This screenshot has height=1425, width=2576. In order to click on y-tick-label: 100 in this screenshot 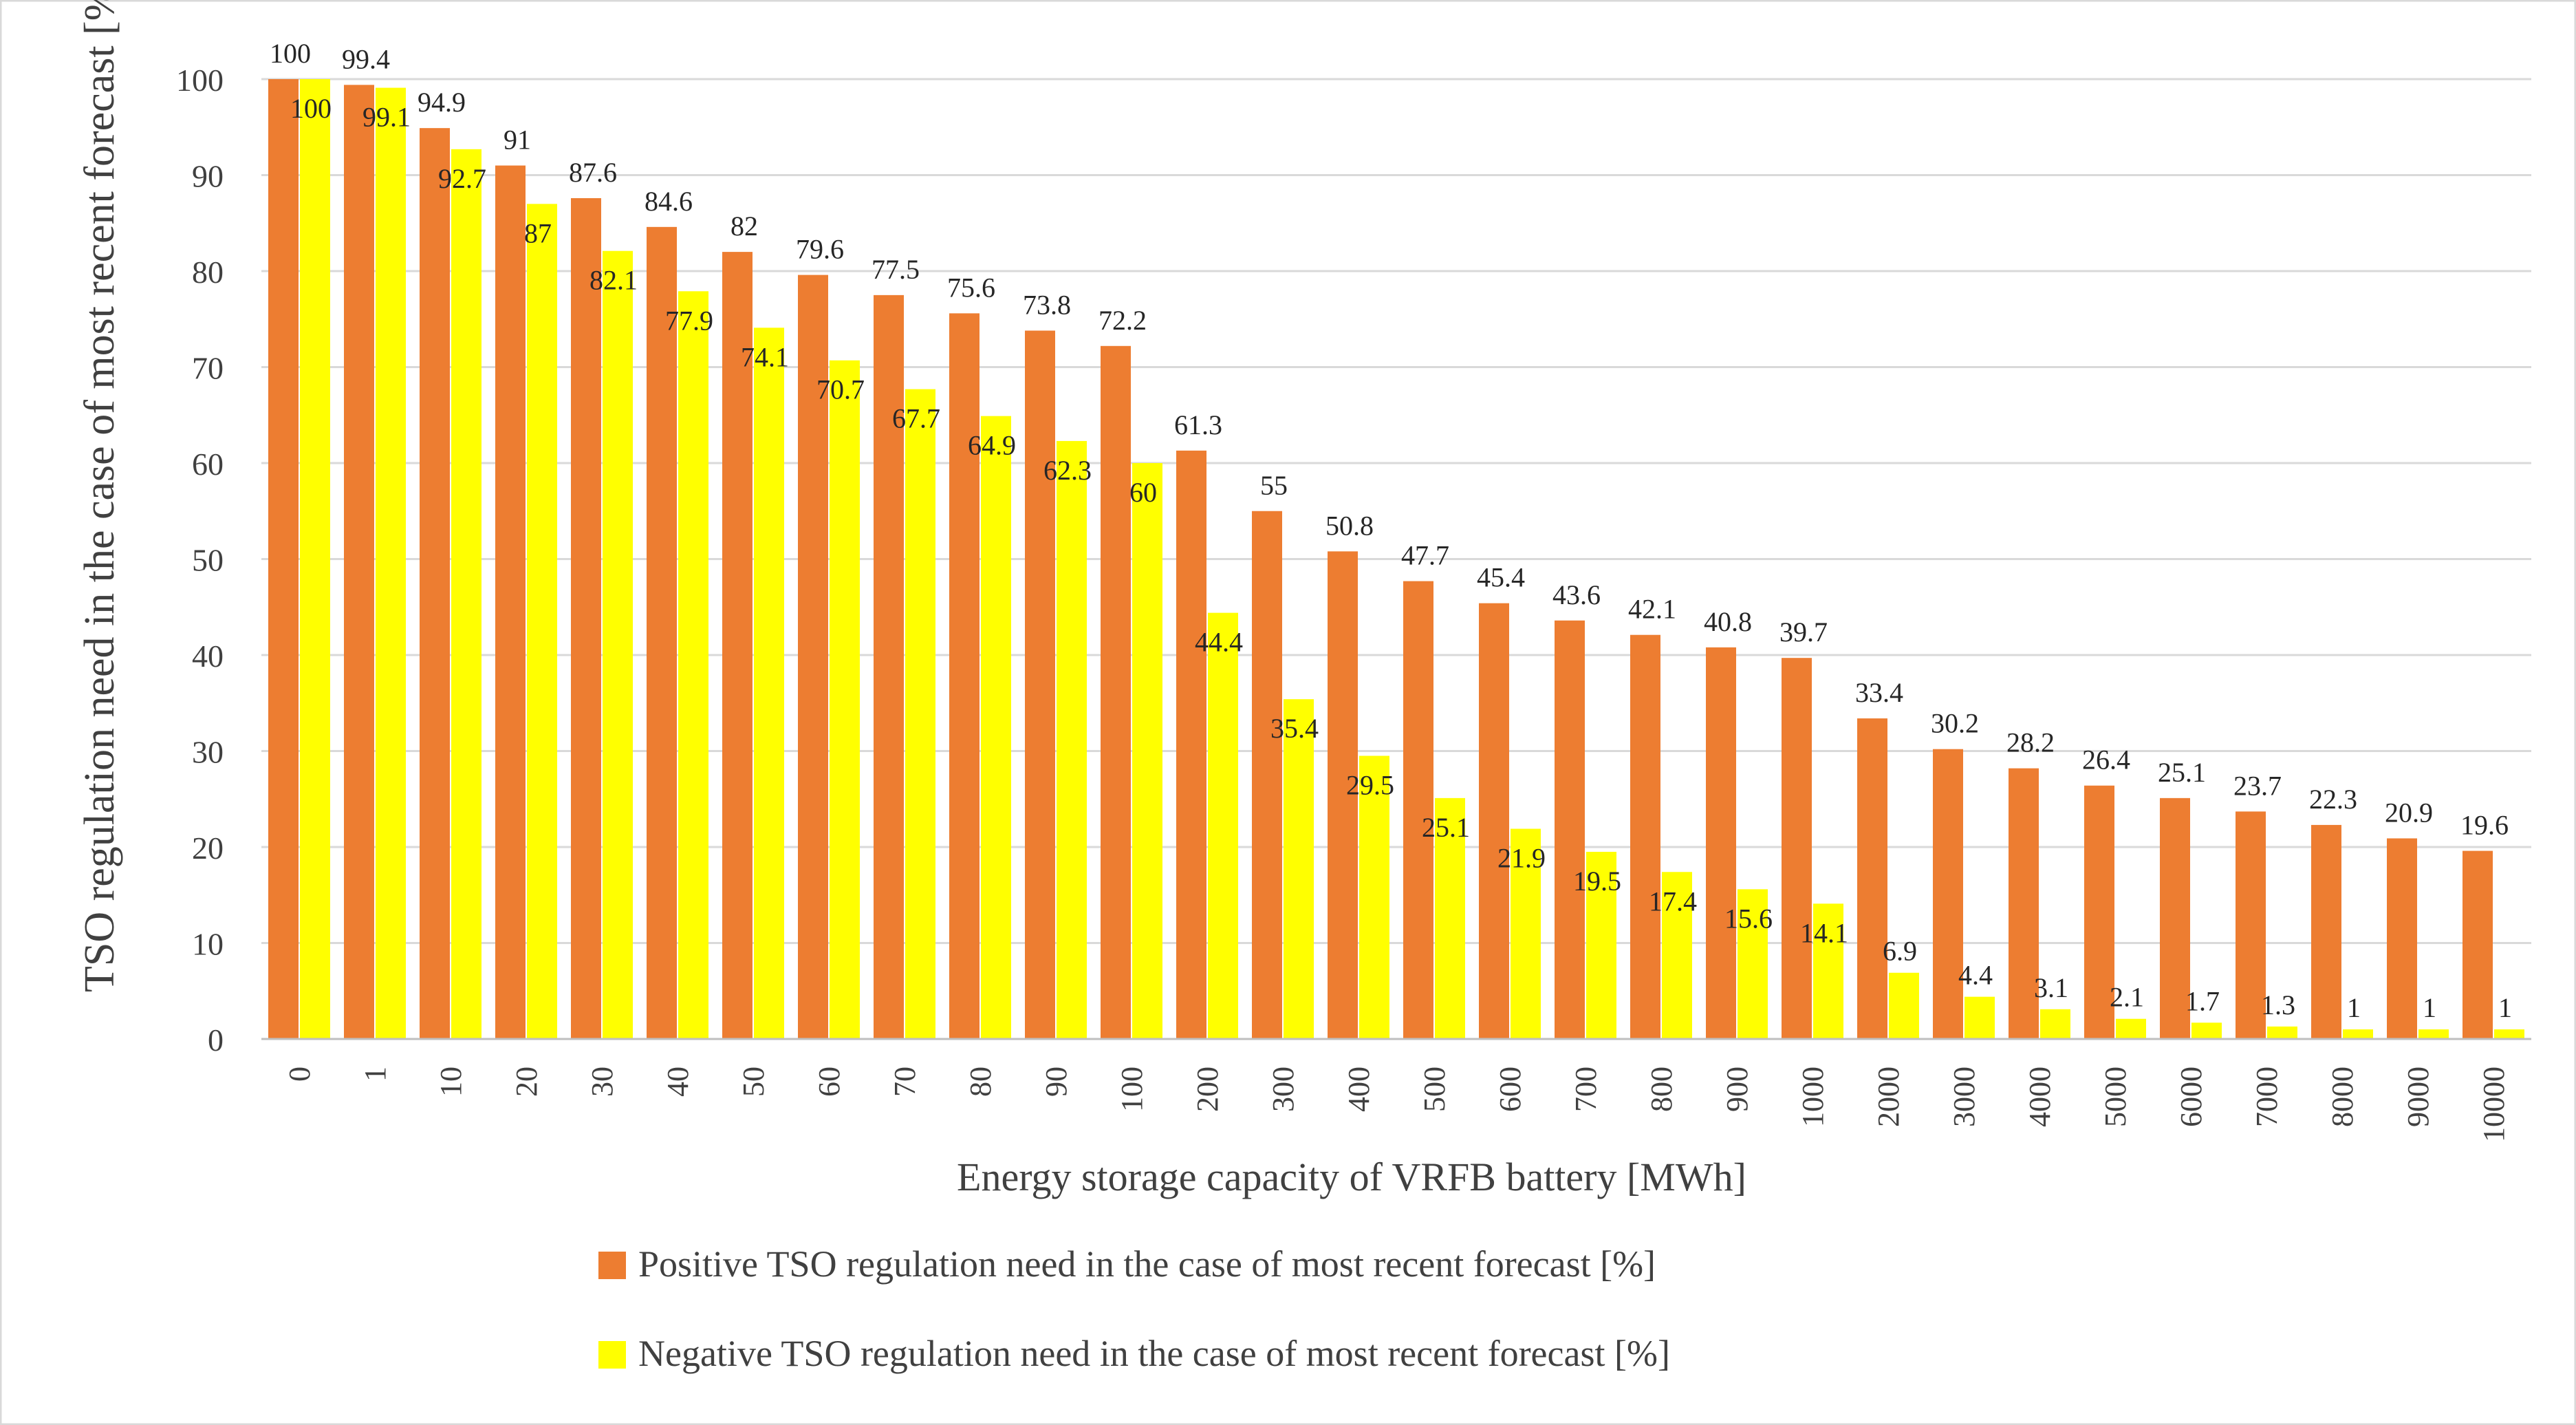, I will do `click(200, 80)`.